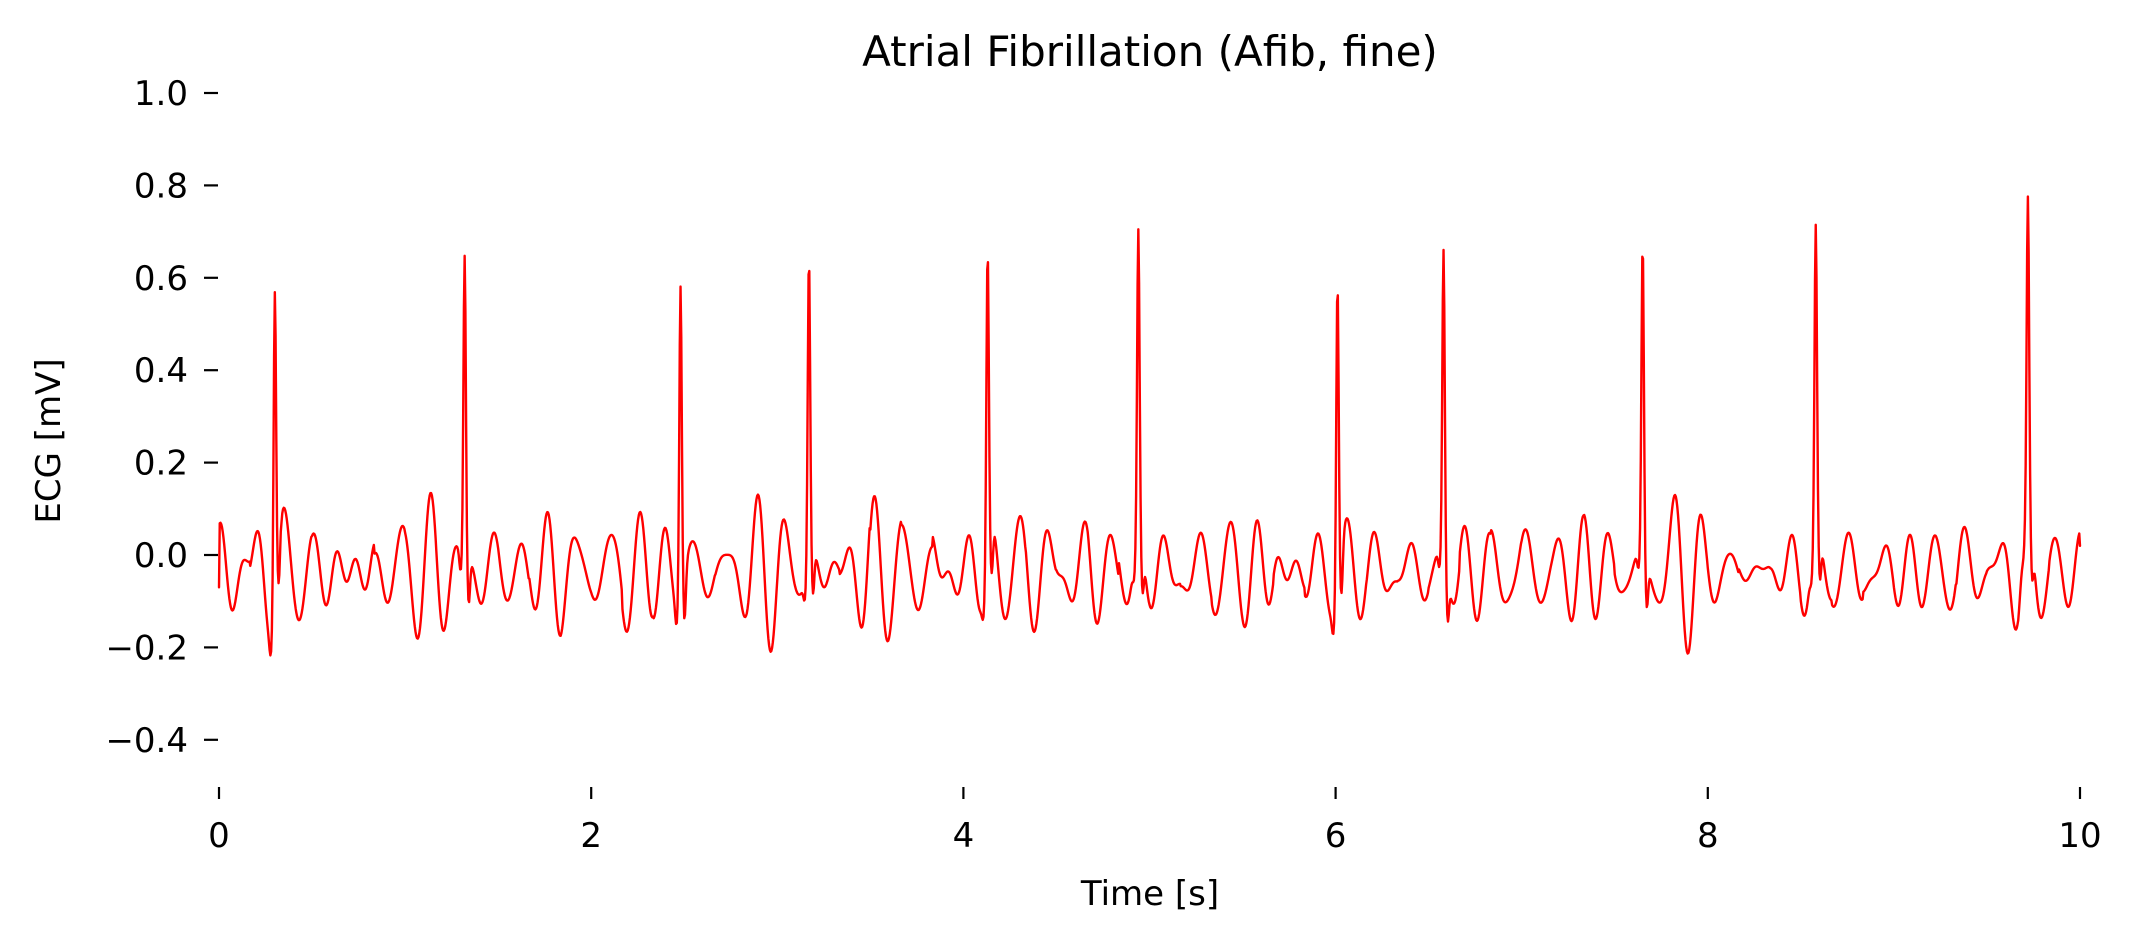 The height and width of the screenshot is (945, 2135). Describe the element at coordinates (591, 836) in the screenshot. I see `x-tick-label: 2` at that location.